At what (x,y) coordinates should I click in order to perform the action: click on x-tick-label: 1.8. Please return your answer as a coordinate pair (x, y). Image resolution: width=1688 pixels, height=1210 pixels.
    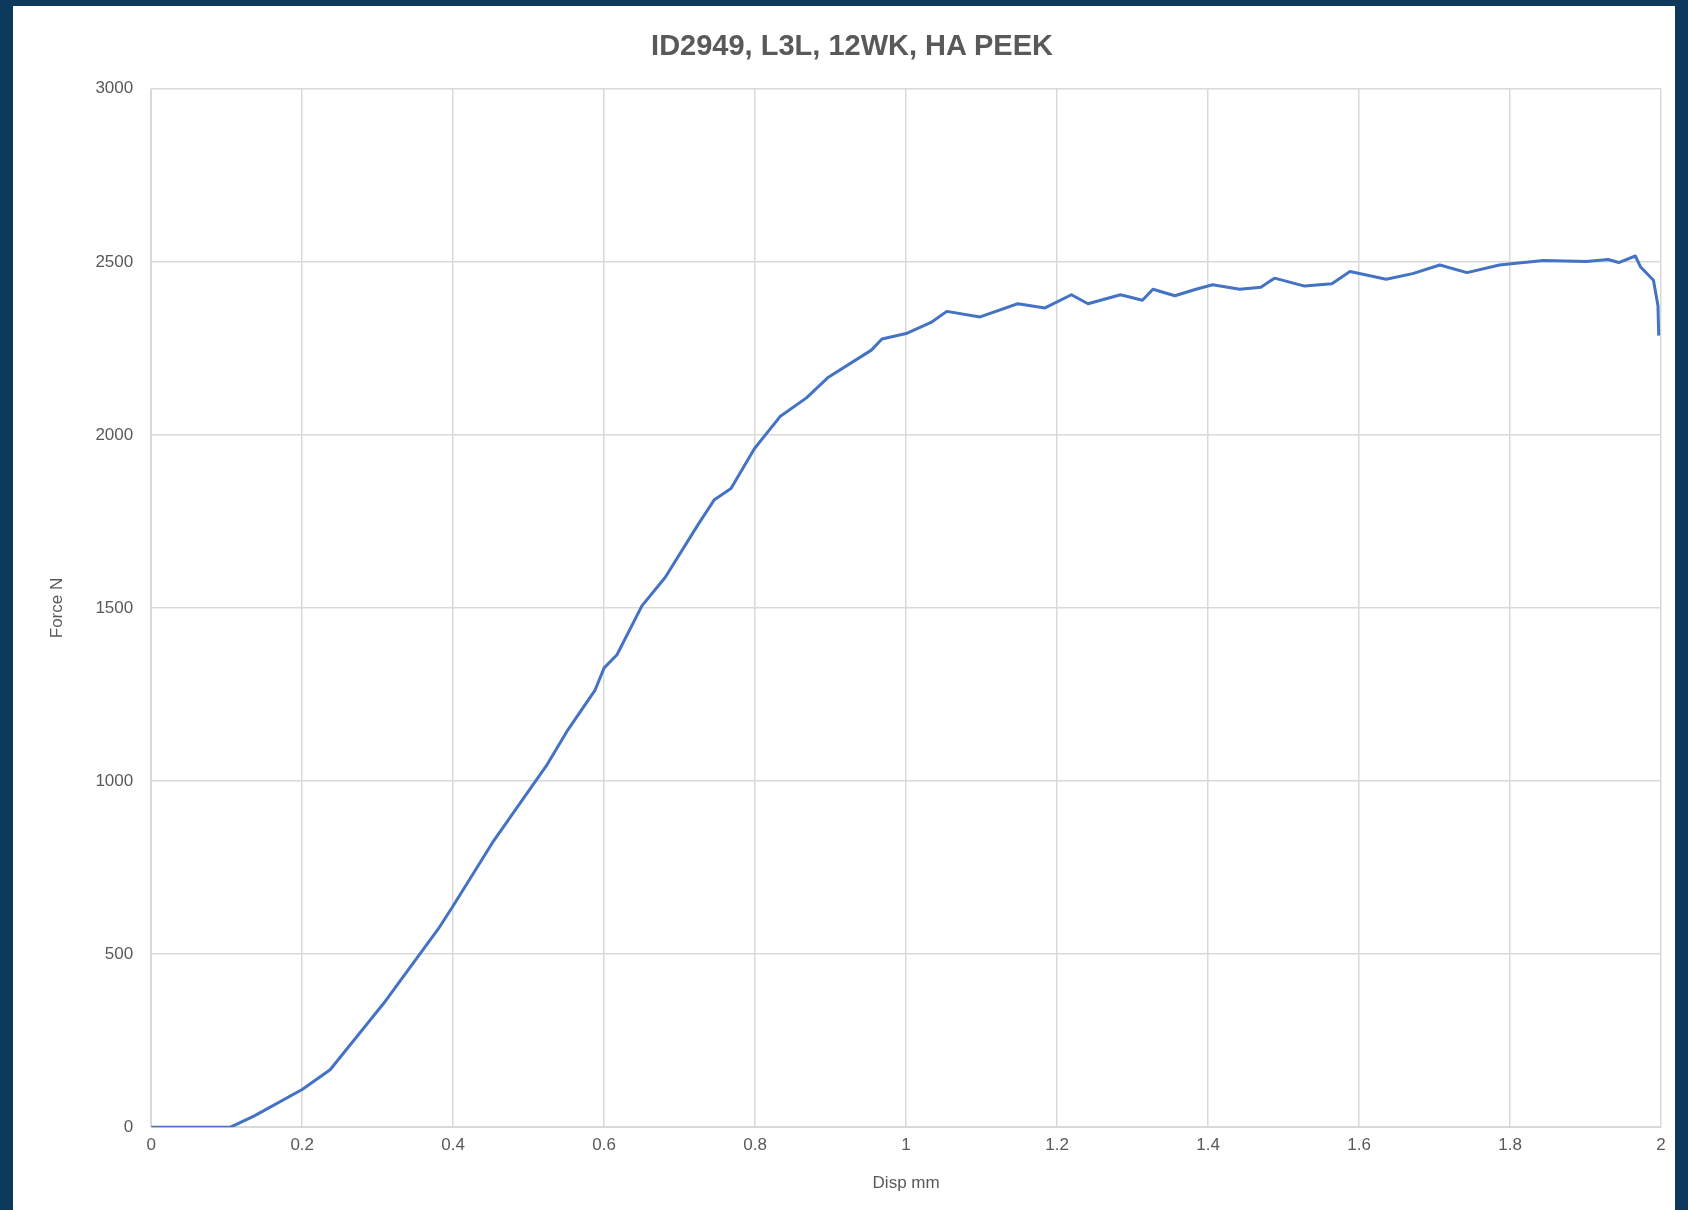
    Looking at the image, I should click on (1510, 1145).